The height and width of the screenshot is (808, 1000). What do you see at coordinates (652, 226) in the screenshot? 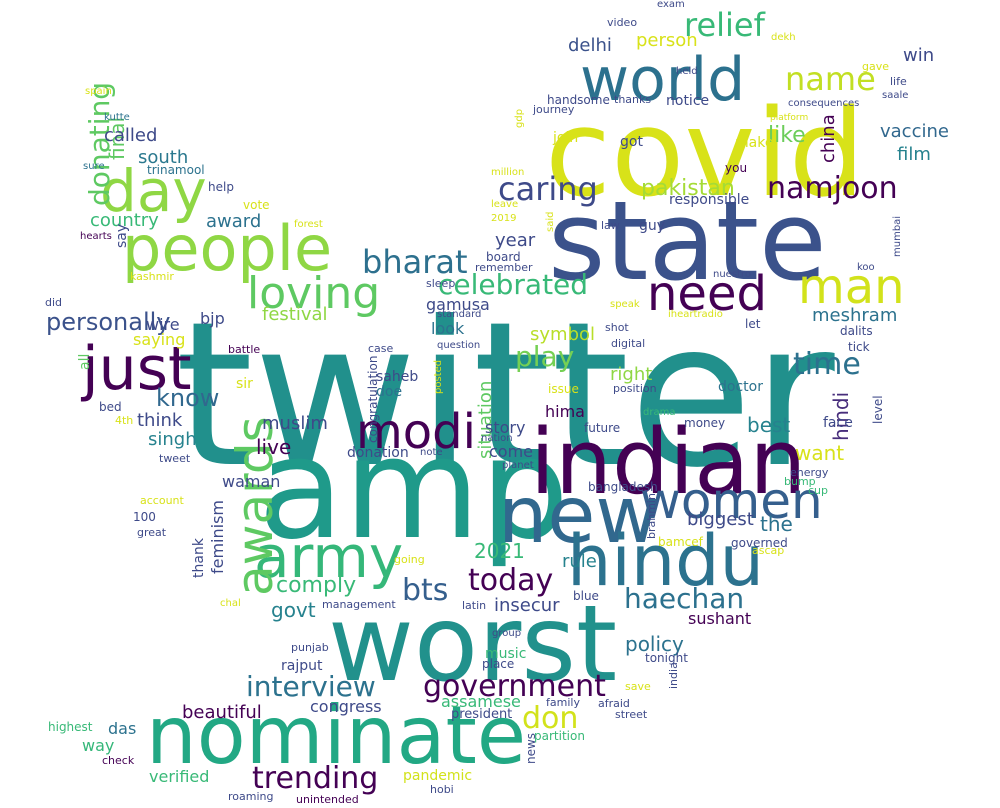
I see `cloud-word: guy` at bounding box center [652, 226].